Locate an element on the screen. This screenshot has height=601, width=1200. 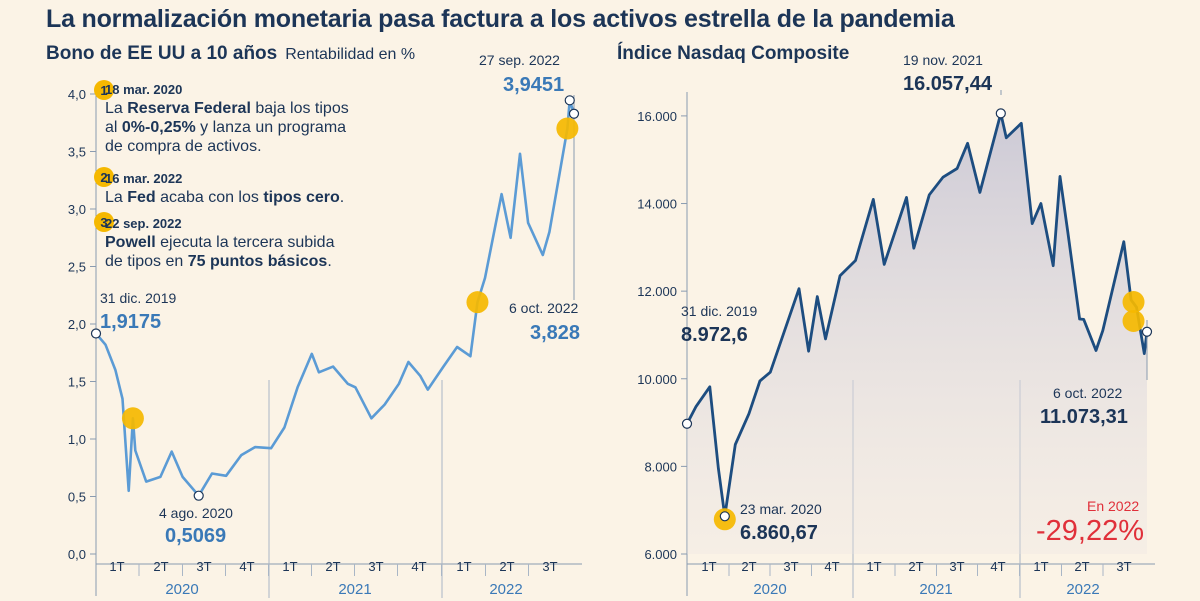
bond-min-point is located at coordinates (198, 495).